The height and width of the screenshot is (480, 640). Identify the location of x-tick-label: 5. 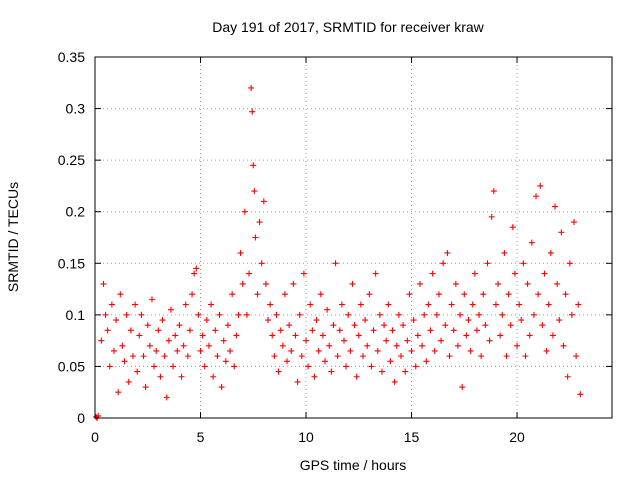
(201, 437).